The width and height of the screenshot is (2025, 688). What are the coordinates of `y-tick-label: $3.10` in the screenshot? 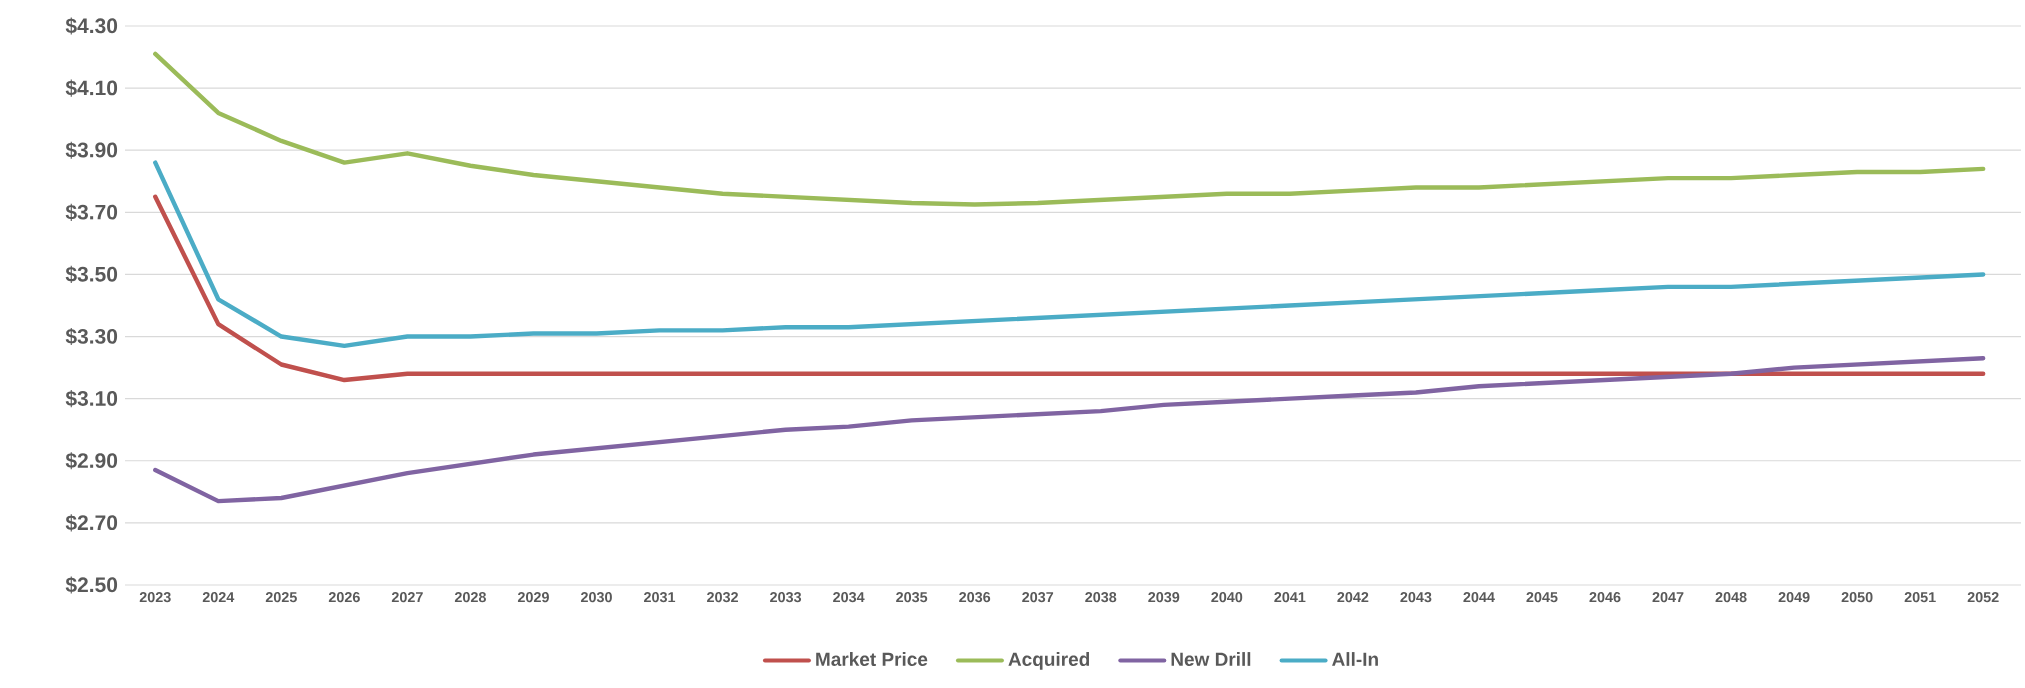 It's located at (91, 399).